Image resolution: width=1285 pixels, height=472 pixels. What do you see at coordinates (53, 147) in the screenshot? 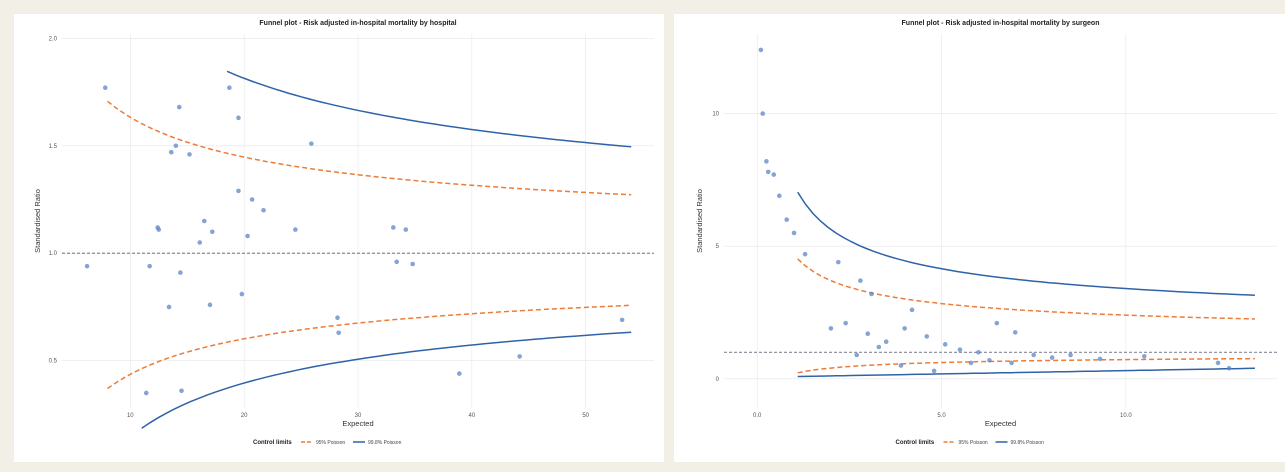
I see `y-tick-label: 1.5` at bounding box center [53, 147].